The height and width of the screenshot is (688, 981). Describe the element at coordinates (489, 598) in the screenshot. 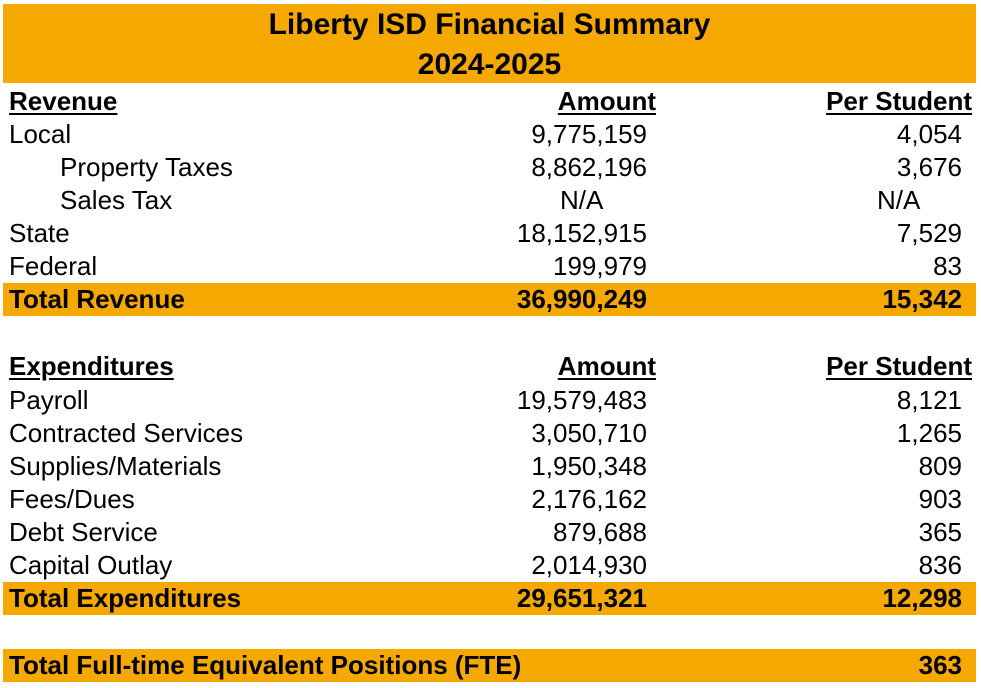

I see `total-expenditures-row: Total Expenditures 29,651,321 12,298` at that location.